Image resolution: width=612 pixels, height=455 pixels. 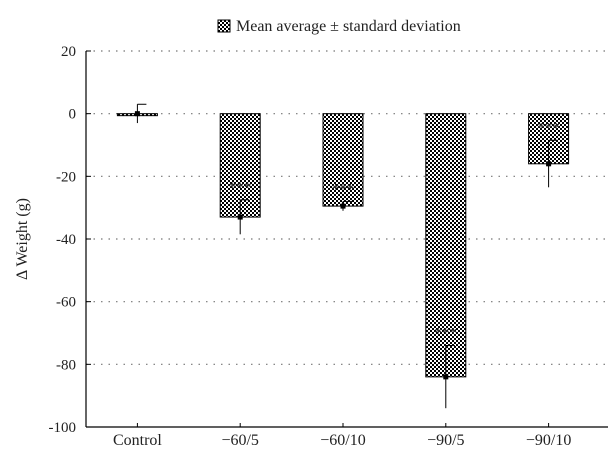 What do you see at coordinates (548, 440) in the screenshot?
I see `x-tick-label: −90/10` at bounding box center [548, 440].